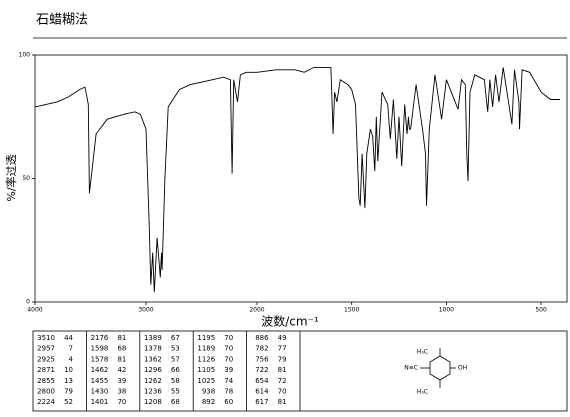  Describe the element at coordinates (282, 338) in the screenshot. I see `peak-transmittance: 49` at that location.